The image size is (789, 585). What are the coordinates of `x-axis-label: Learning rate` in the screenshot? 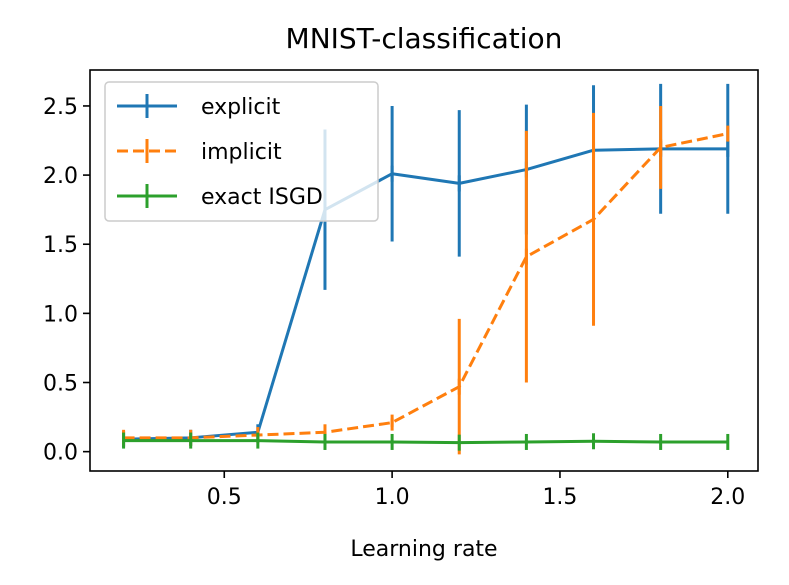 It's located at (423, 549).